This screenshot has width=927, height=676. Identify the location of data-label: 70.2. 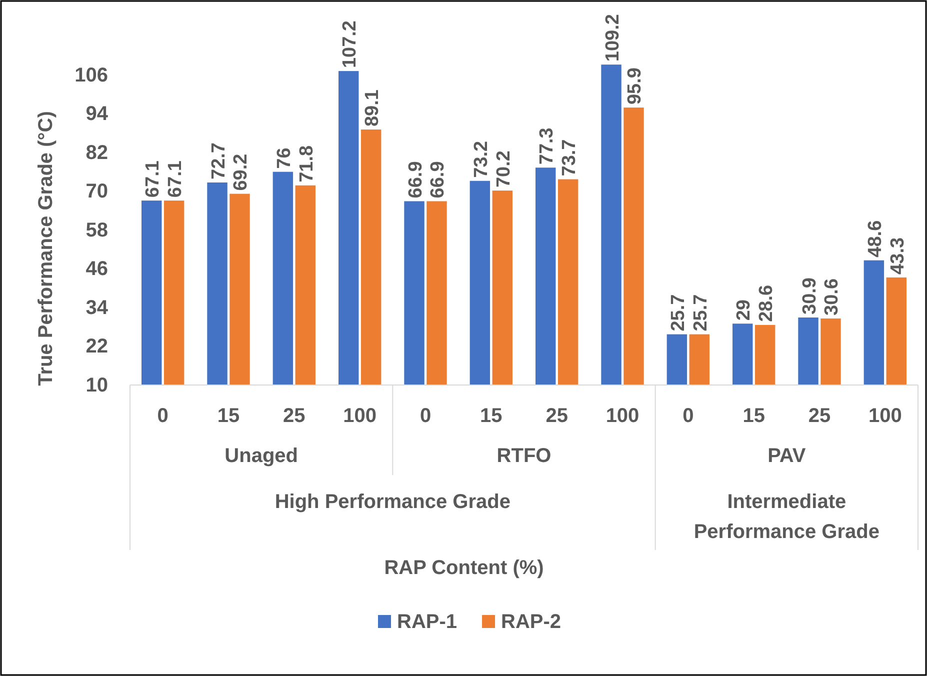
(503, 169).